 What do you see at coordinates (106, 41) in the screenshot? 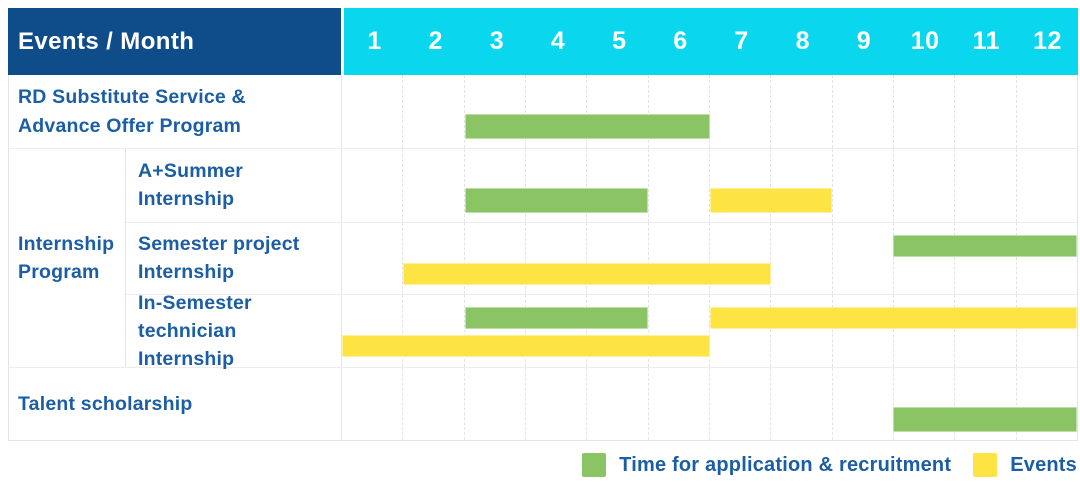
I see `events-month-title: Events / Month` at bounding box center [106, 41].